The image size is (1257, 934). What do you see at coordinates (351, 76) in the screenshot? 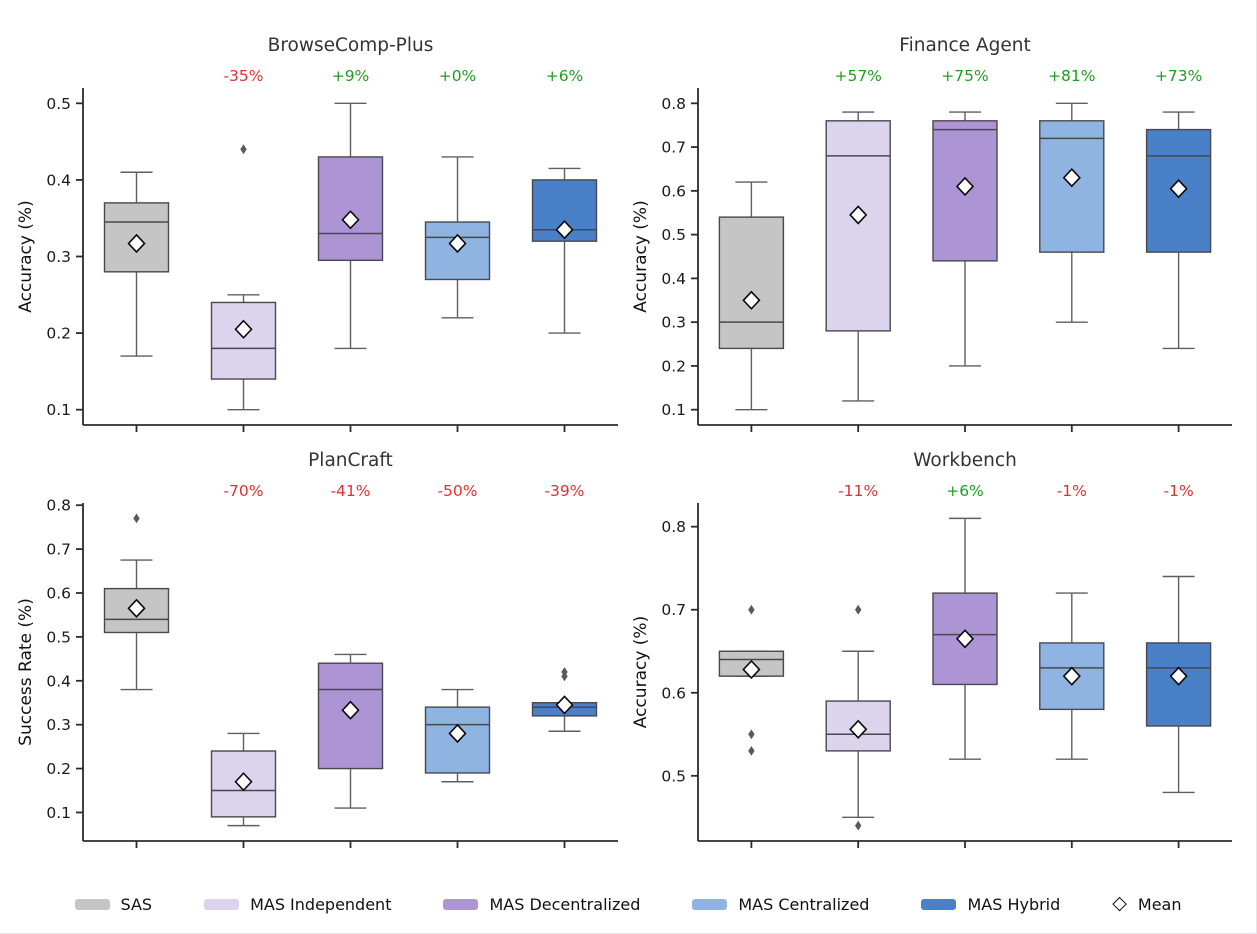
I see `delta-annotation: +9%` at bounding box center [351, 76].